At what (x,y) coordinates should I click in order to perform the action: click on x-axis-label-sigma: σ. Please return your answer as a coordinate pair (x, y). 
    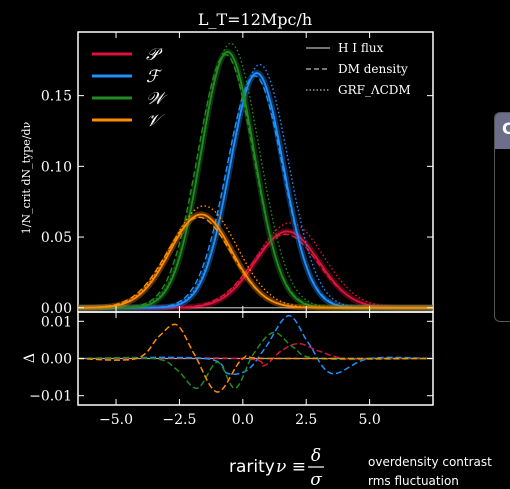
    Looking at the image, I should click on (316, 479).